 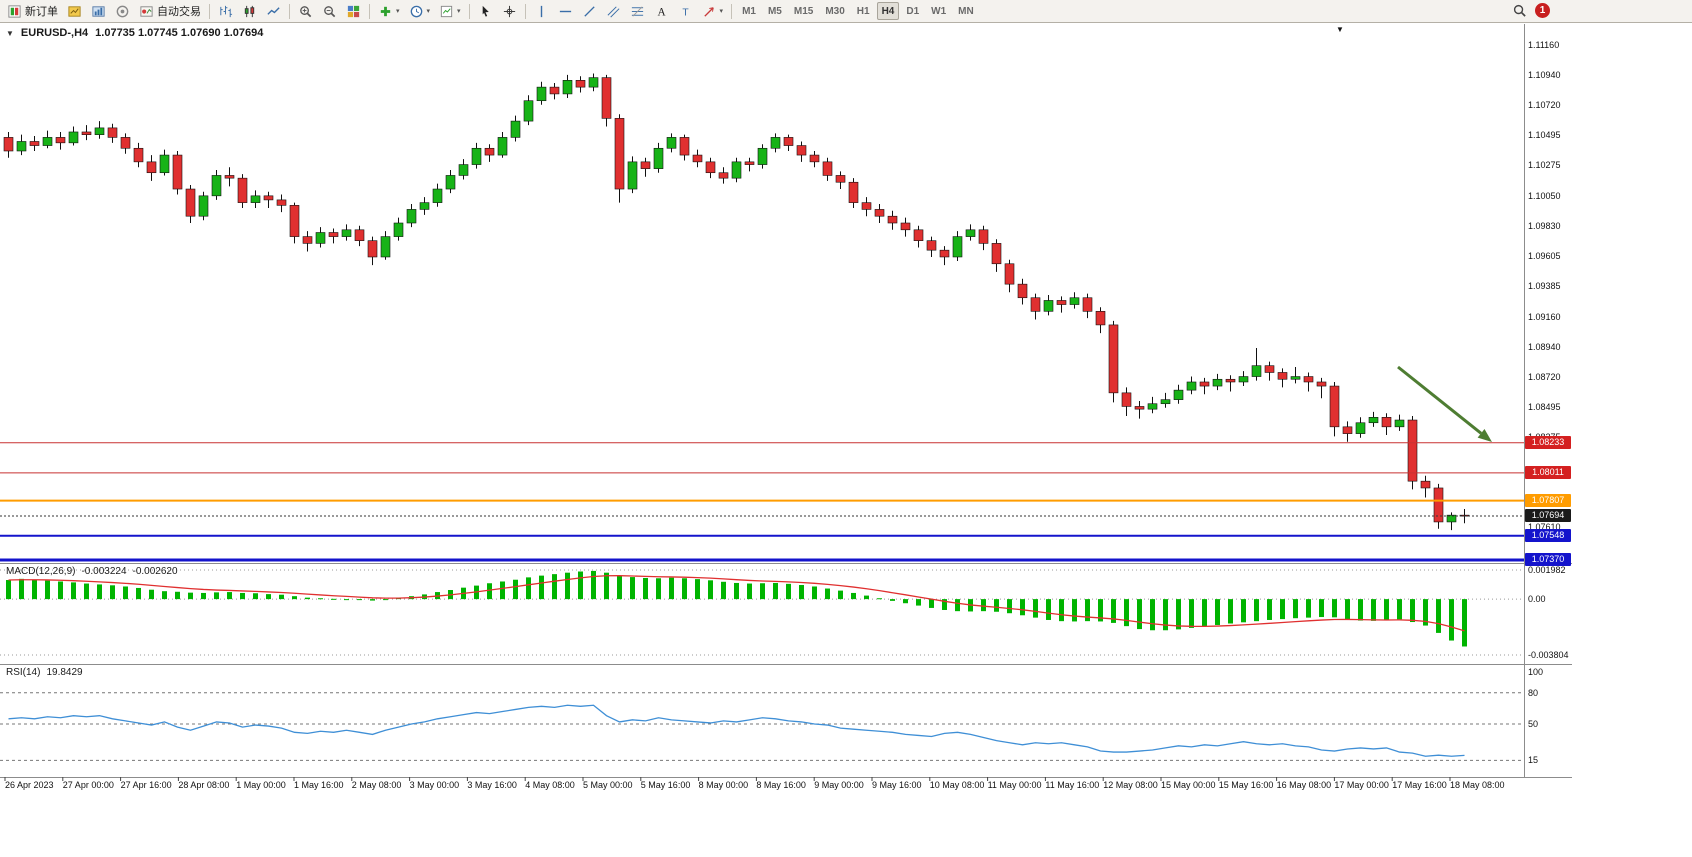 What do you see at coordinates (1531, 10) in the screenshot?
I see `toolbar-right-group: 1` at bounding box center [1531, 10].